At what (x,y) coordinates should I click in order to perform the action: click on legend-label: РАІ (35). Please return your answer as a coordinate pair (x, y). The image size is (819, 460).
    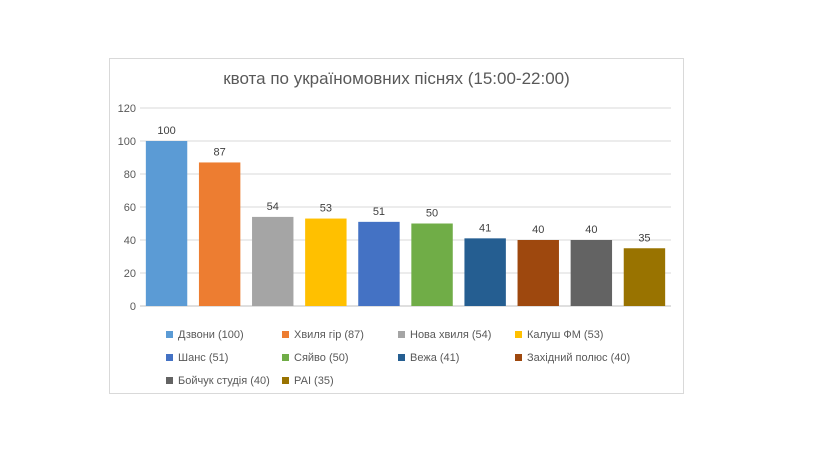
    Looking at the image, I should click on (314, 380).